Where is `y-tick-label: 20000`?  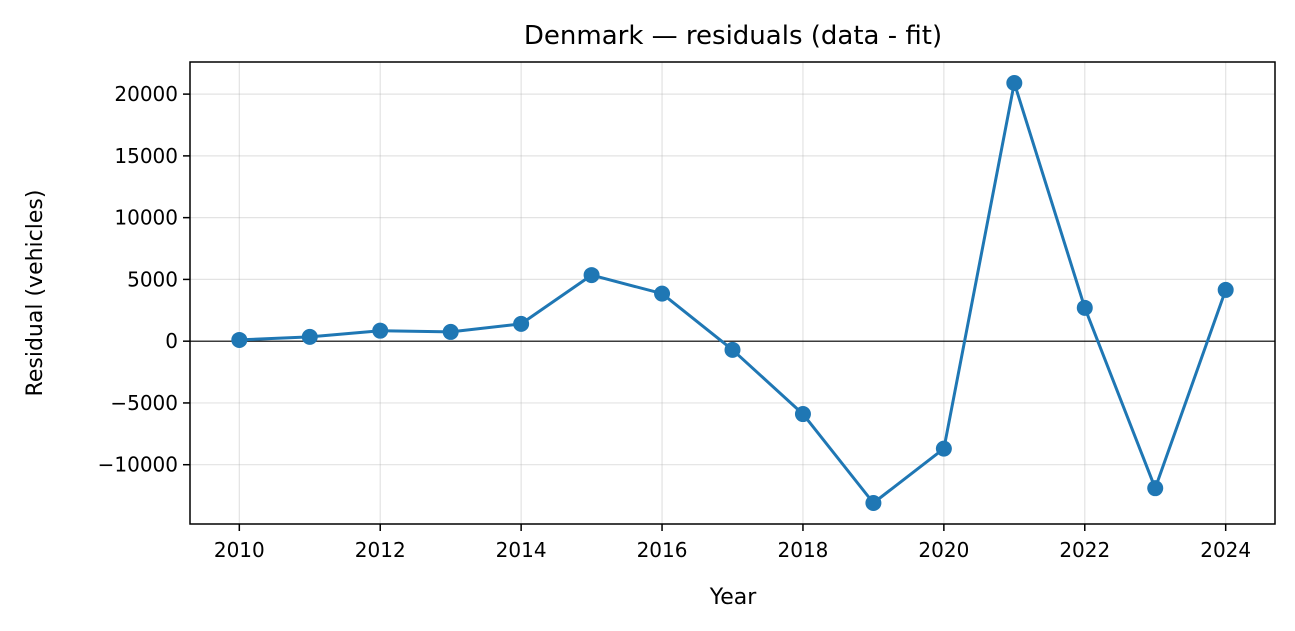 y-tick-label: 20000 is located at coordinates (146, 94).